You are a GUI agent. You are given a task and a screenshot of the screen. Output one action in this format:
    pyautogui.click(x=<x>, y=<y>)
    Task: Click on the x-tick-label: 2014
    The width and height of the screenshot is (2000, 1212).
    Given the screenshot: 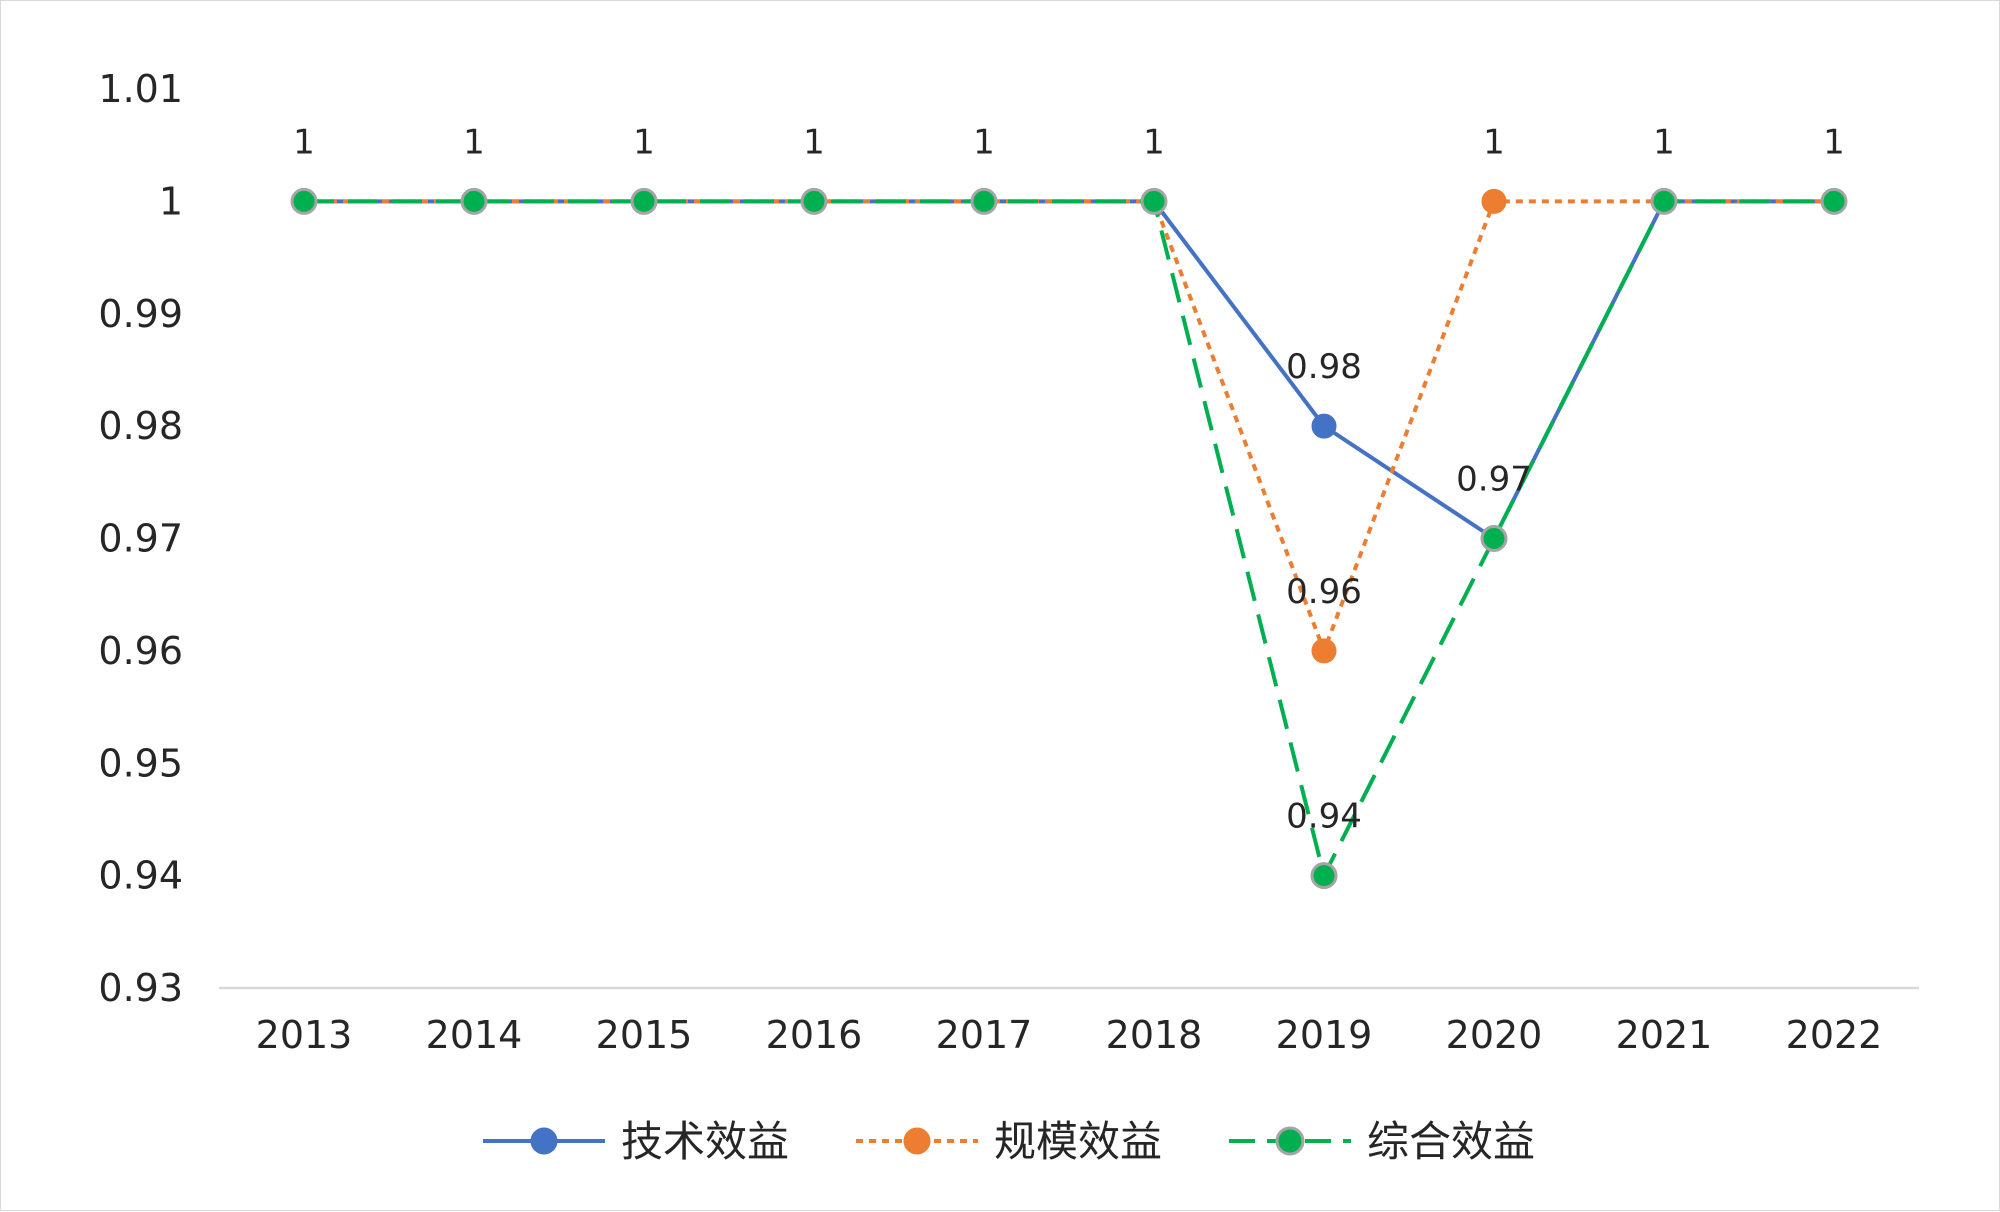 What is the action you would take?
    pyautogui.click(x=474, y=1035)
    